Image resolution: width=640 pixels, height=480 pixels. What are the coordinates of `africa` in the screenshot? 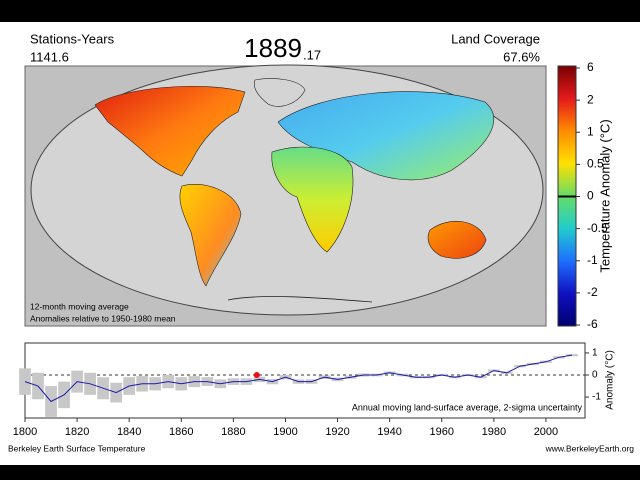 It's located at (312, 199).